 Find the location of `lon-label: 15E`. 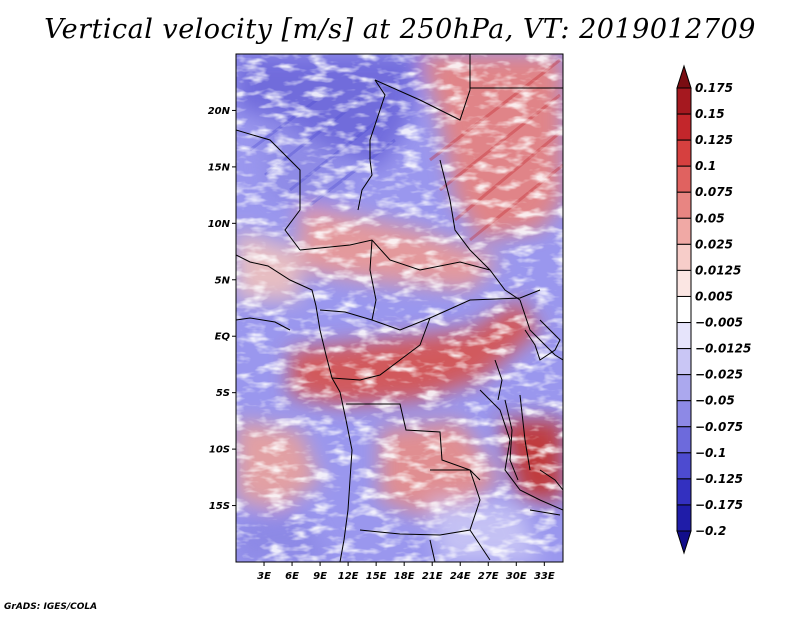

lon-label: 15E is located at coordinates (376, 576).